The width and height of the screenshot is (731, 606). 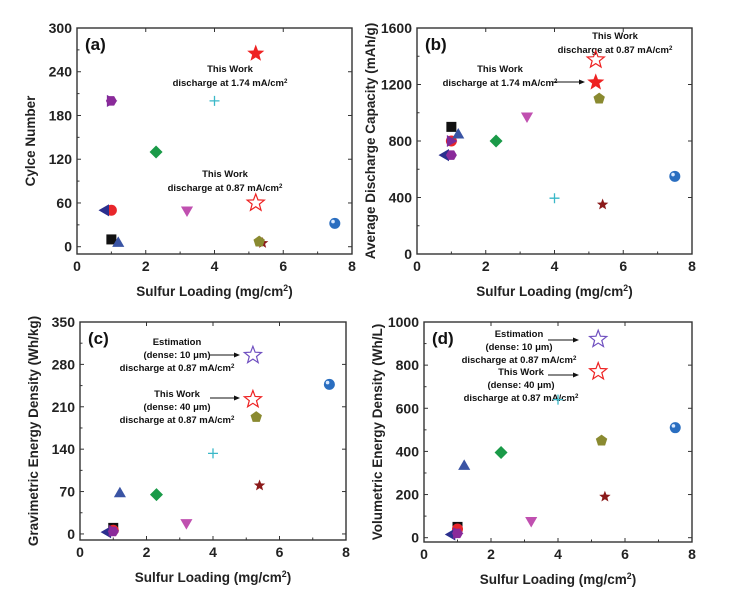 I want to click on y-axis-label: Average Discharge Capacity (mAh/g), so click(x=370, y=141).